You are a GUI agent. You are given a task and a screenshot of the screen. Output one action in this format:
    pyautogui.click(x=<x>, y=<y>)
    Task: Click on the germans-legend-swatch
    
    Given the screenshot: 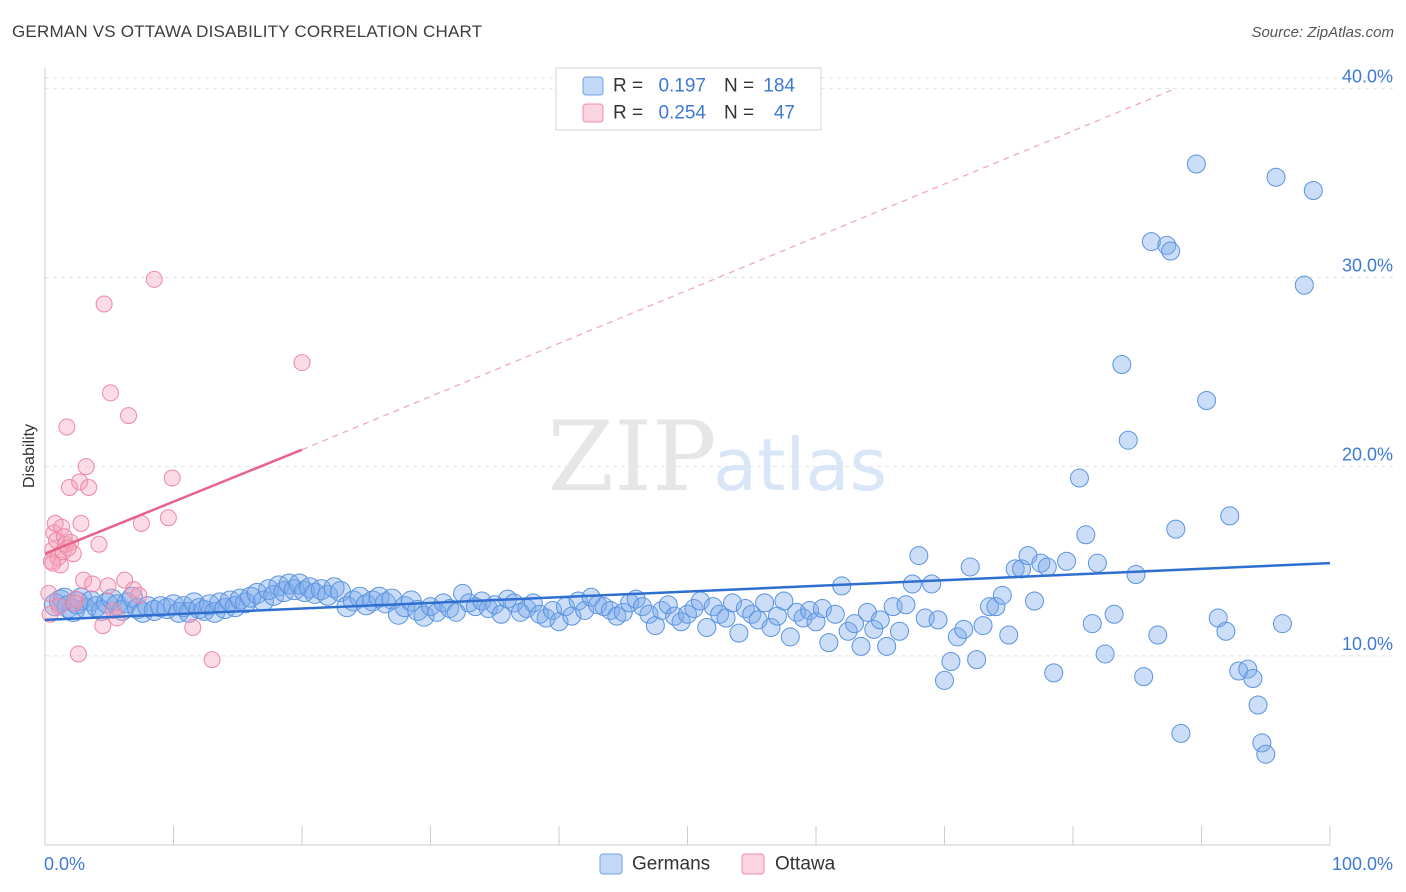 What is the action you would take?
    pyautogui.click(x=593, y=86)
    